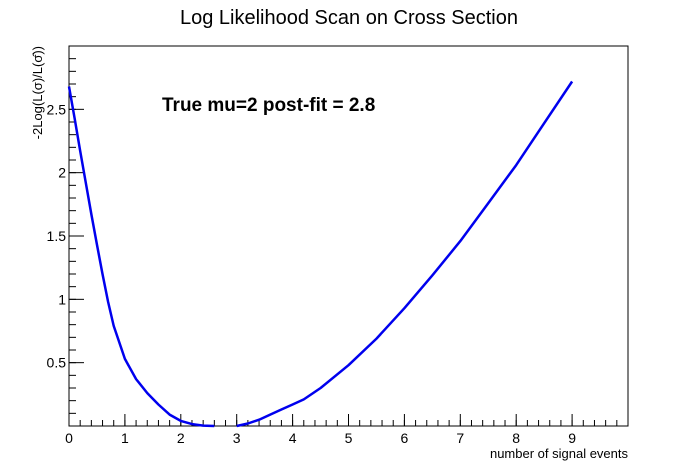  I want to click on x-tick-label: 4, so click(293, 438).